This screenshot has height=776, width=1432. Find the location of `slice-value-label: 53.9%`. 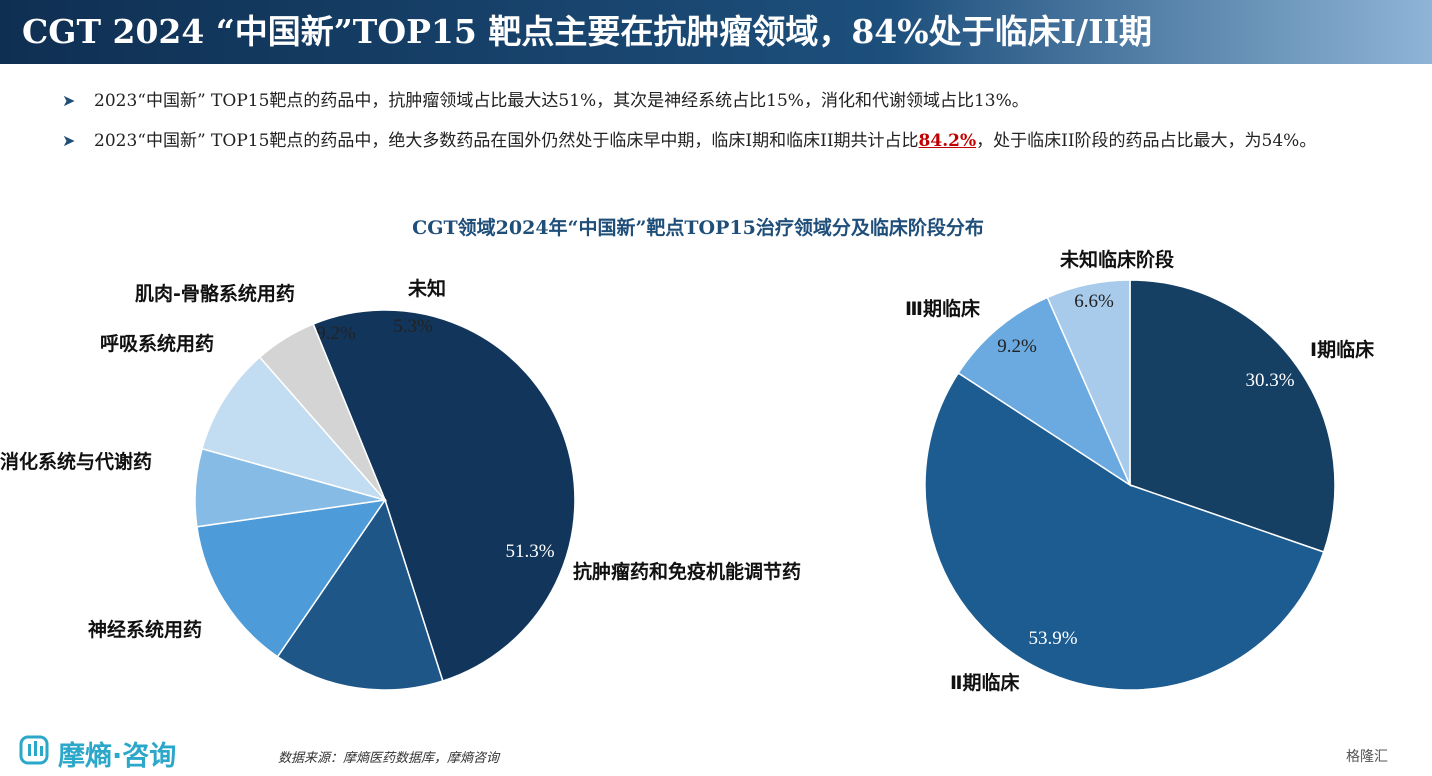

slice-value-label: 53.9% is located at coordinates (1052, 638).